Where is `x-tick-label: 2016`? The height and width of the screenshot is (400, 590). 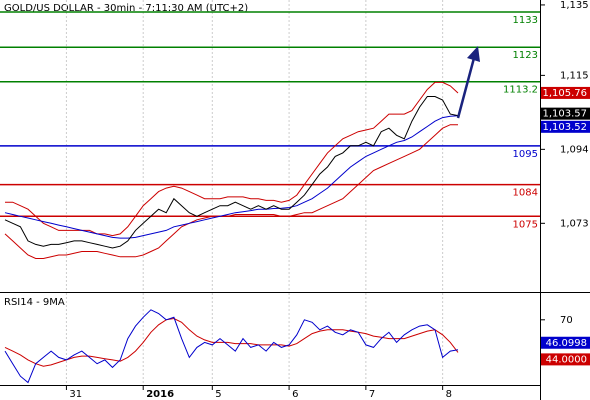 x-tick-label: 2016 is located at coordinates (160, 394).